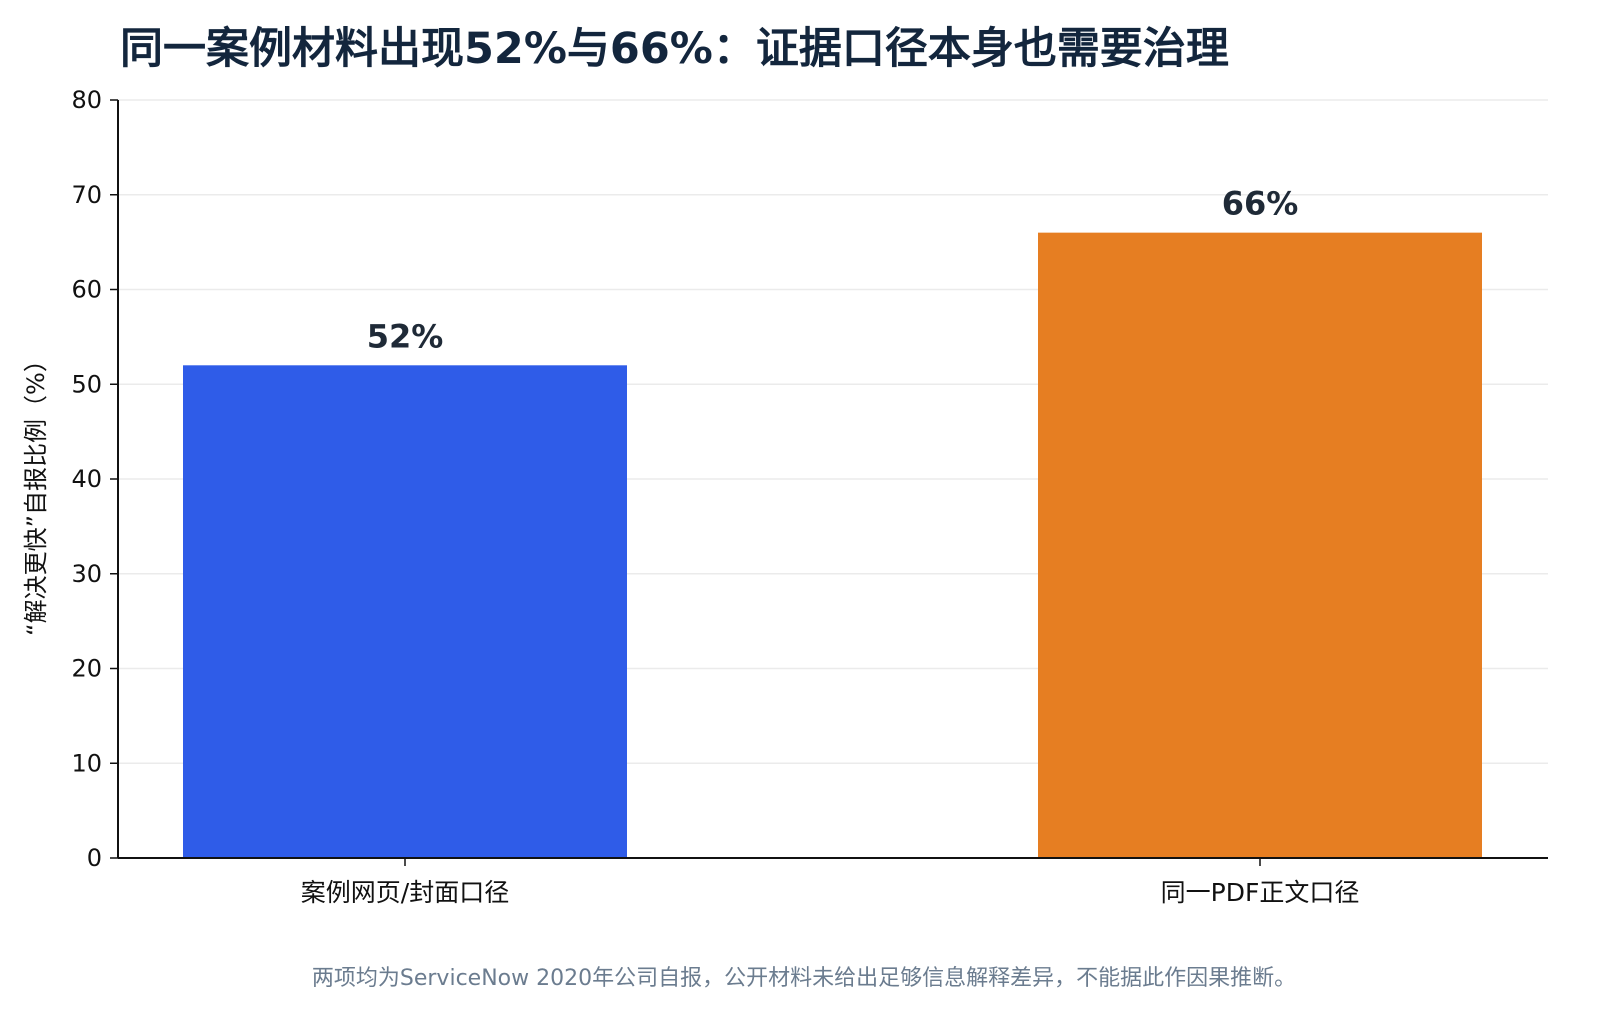  What do you see at coordinates (86, 763) in the screenshot?
I see `y-tick-label: 10` at bounding box center [86, 763].